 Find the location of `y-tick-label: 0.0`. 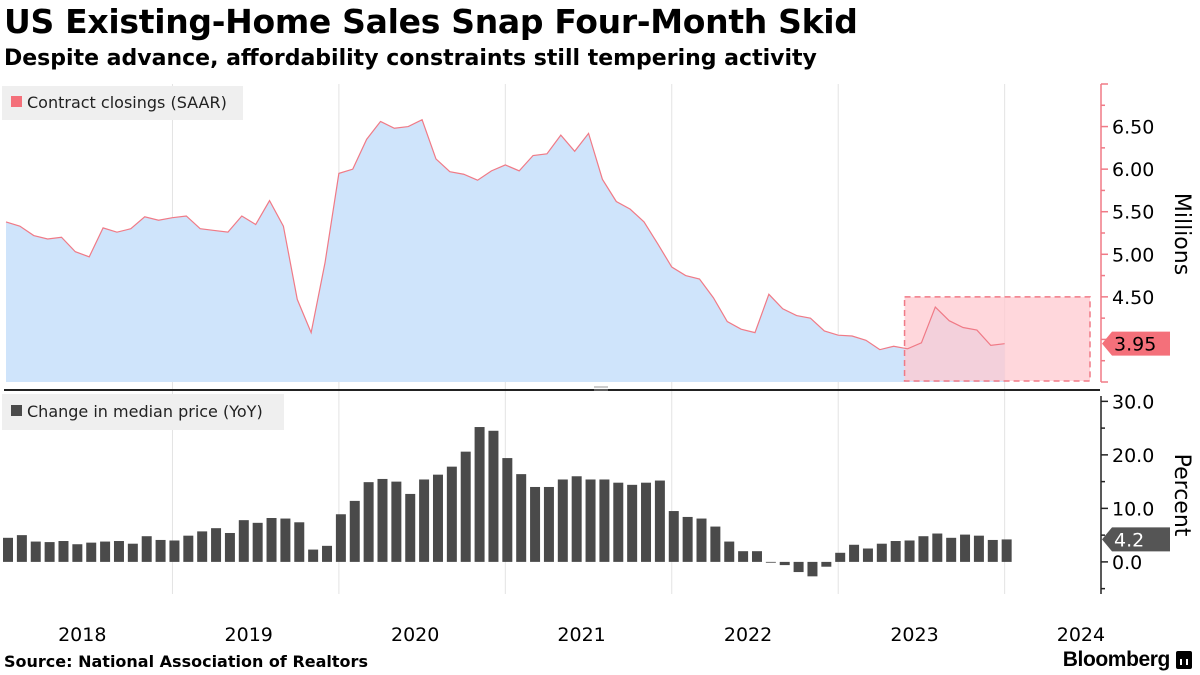

y-tick-label: 0.0 is located at coordinates (1127, 563).